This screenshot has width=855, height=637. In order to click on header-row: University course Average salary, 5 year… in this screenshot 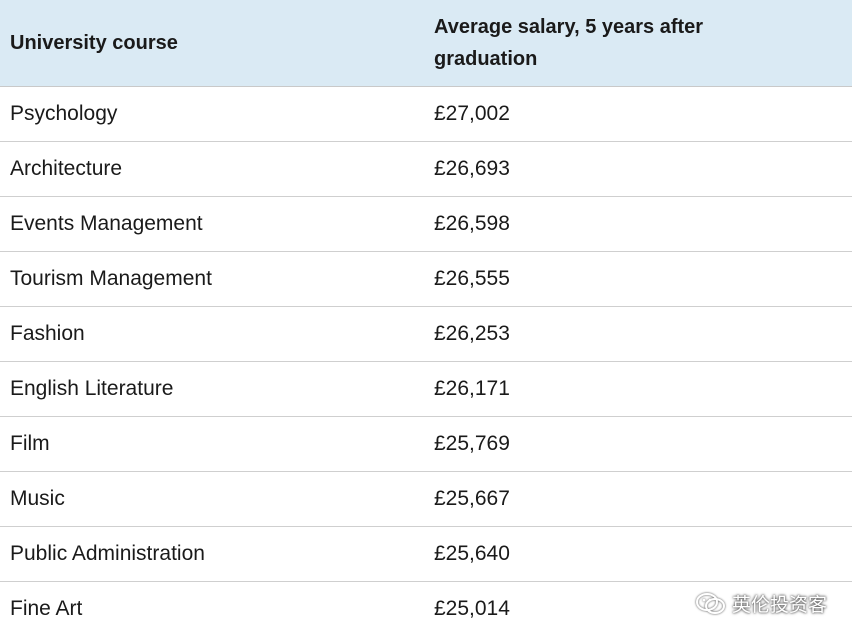, I will do `click(426, 43)`.